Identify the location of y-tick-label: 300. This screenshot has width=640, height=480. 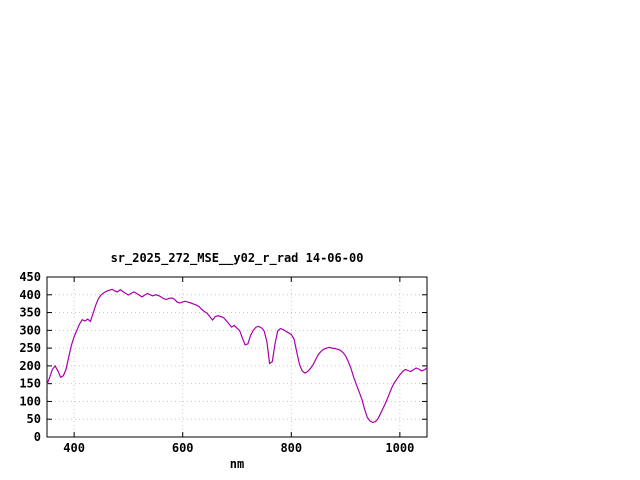
(30, 330).